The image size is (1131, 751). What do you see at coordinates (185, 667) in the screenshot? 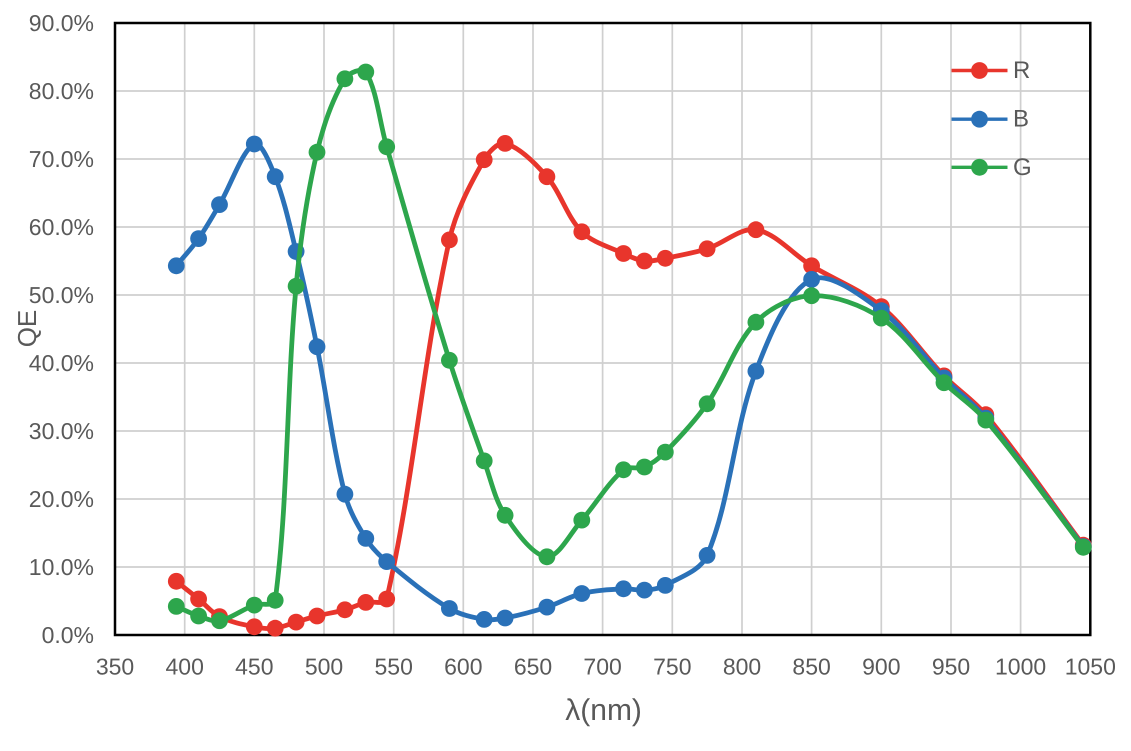
I see `svg-text: 400` at bounding box center [185, 667].